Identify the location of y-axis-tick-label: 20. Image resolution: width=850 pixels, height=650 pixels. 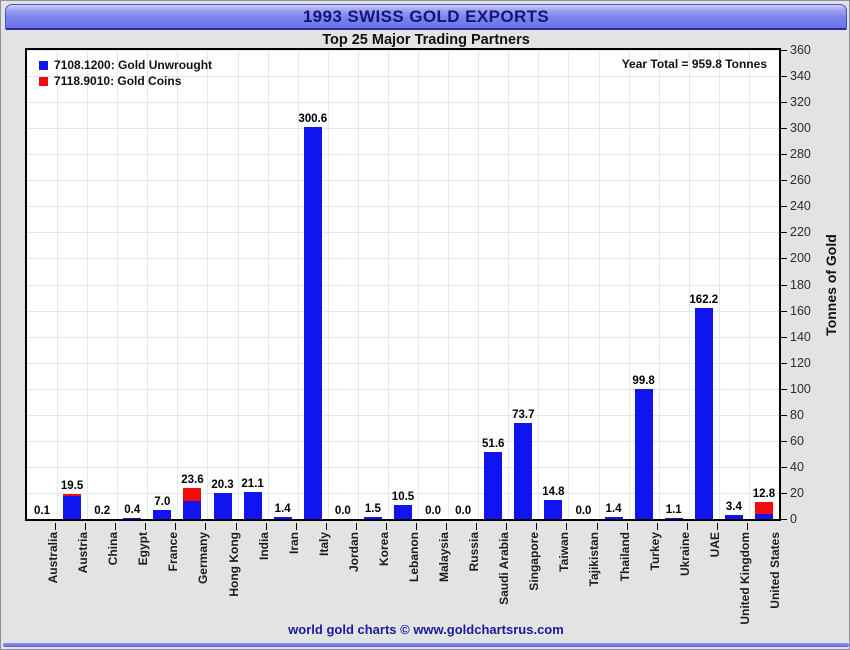
(797, 492).